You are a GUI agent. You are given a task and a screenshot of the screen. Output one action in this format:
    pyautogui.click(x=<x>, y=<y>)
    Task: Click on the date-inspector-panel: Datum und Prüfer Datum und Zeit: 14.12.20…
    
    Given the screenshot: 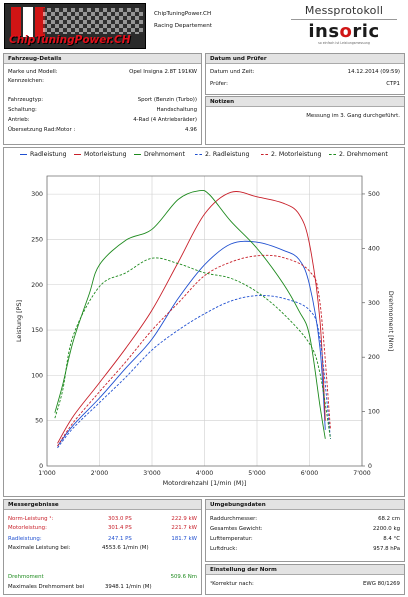 What is the action you would take?
    pyautogui.click(x=305, y=74)
    